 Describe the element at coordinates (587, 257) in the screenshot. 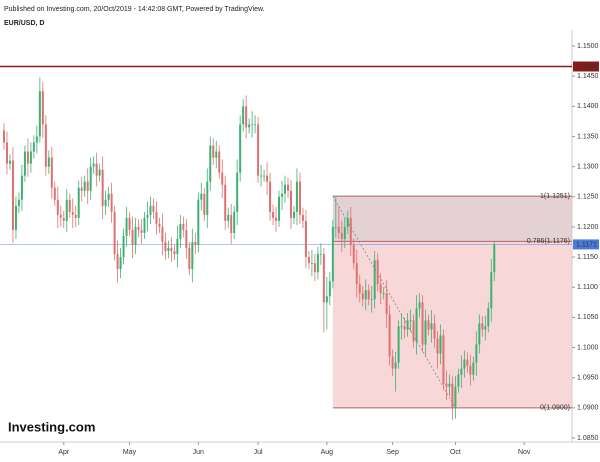

I see `y-tick-label: 1.1150` at that location.